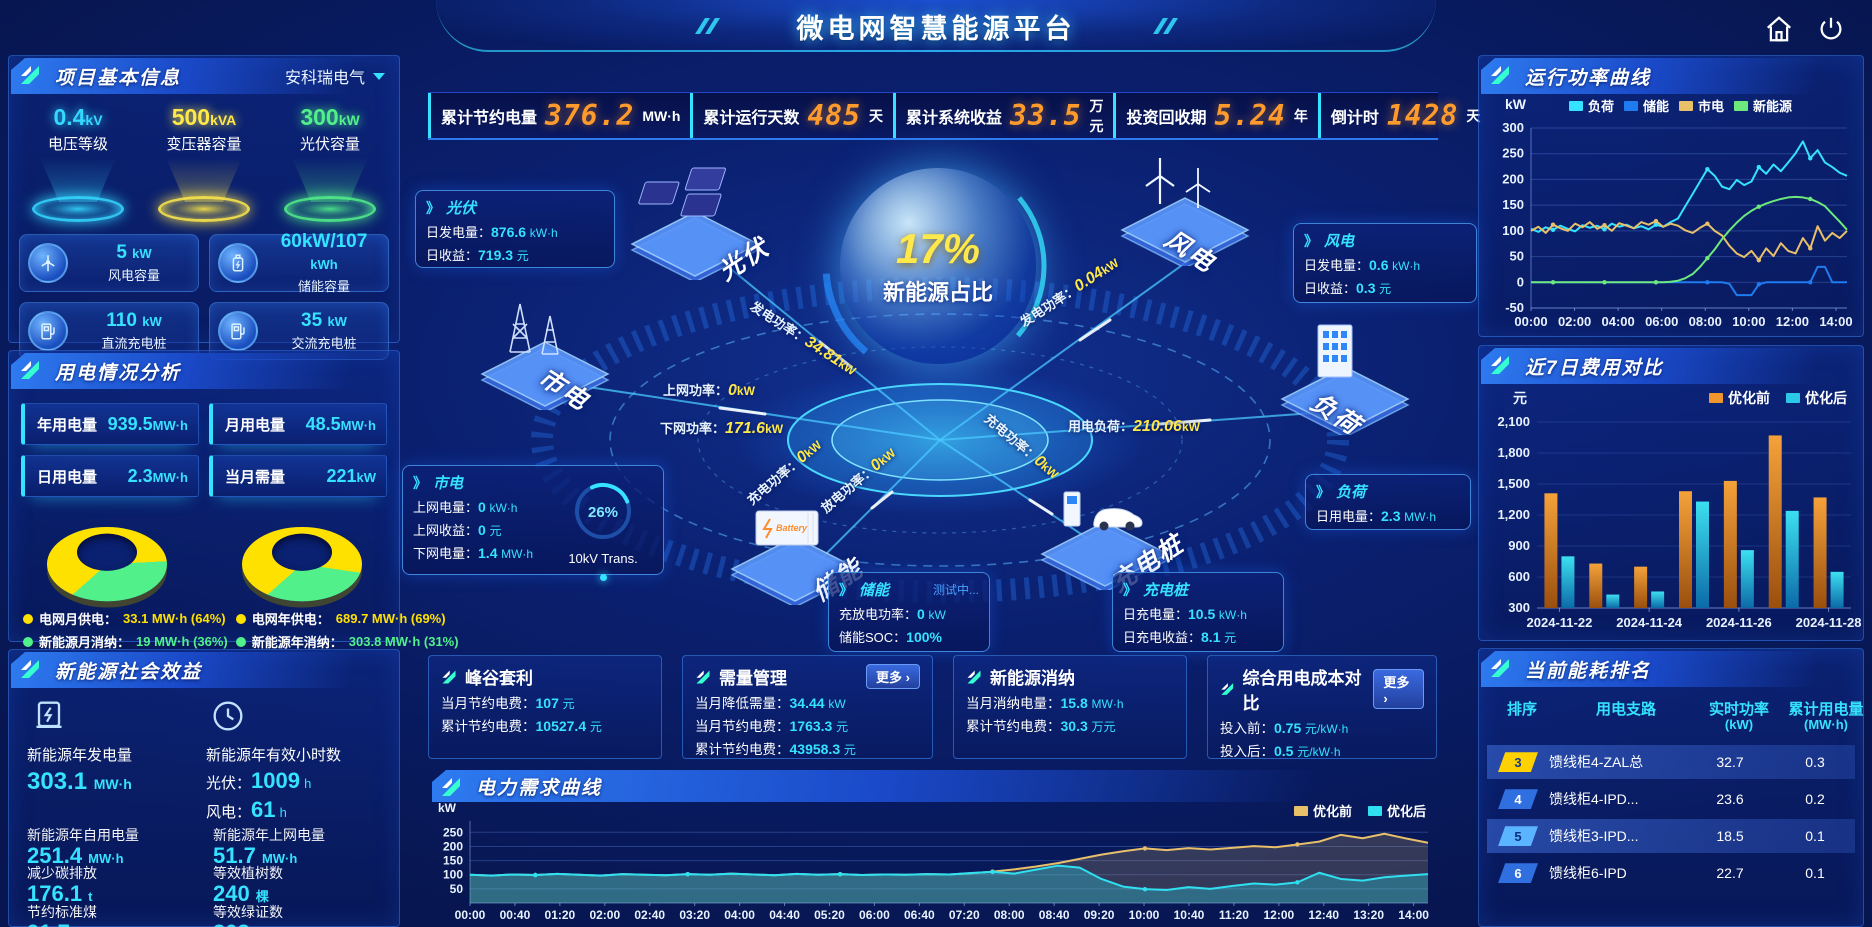 The height and width of the screenshot is (927, 1872). Describe the element at coordinates (1649, 622) in the screenshot. I see `svg-text: 2024-11-24` at that location.